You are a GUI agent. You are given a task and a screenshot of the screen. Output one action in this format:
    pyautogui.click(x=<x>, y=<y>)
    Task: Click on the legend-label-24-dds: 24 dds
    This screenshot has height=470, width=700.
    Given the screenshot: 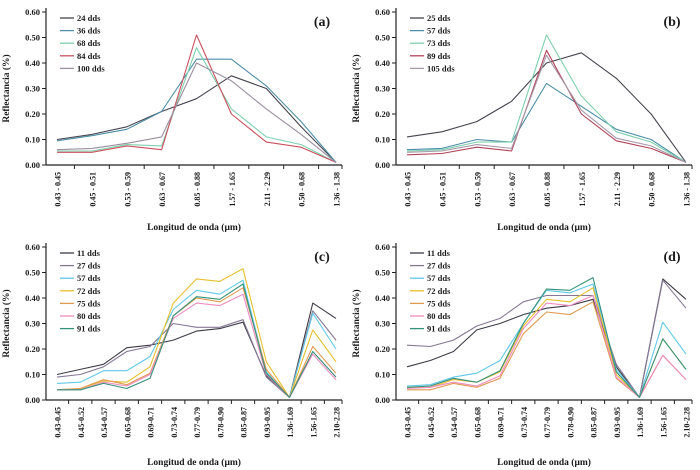 What is the action you would take?
    pyautogui.click(x=89, y=18)
    